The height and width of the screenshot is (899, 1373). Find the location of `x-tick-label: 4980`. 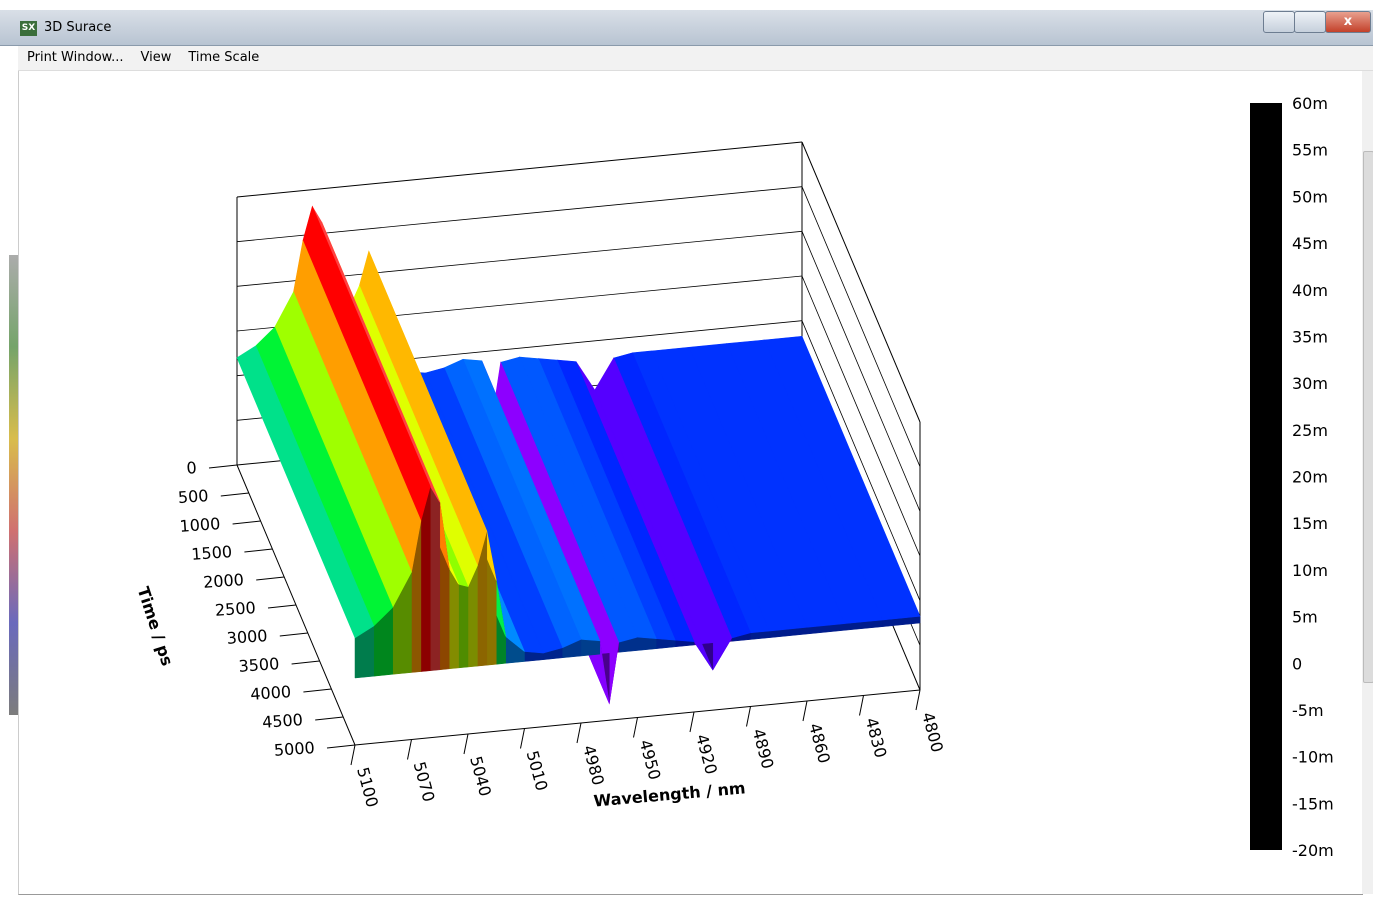

x-tick-label: 4980 is located at coordinates (593, 765).